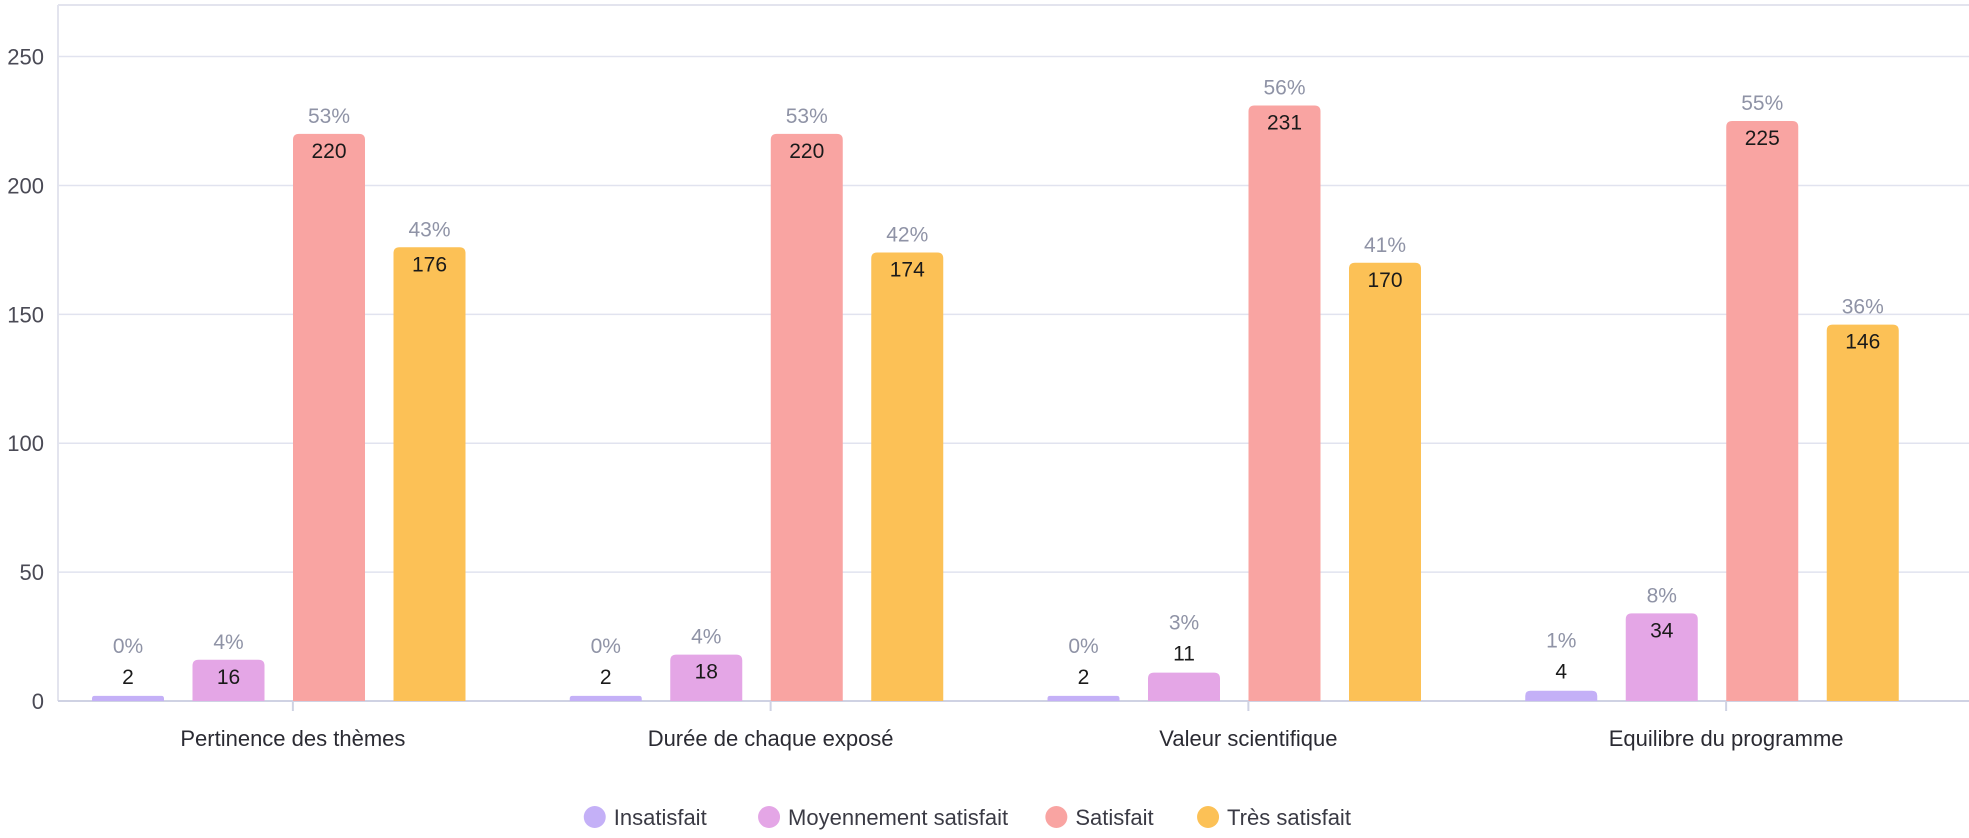  I want to click on legend-label: Moyennement satisfait, so click(898, 817).